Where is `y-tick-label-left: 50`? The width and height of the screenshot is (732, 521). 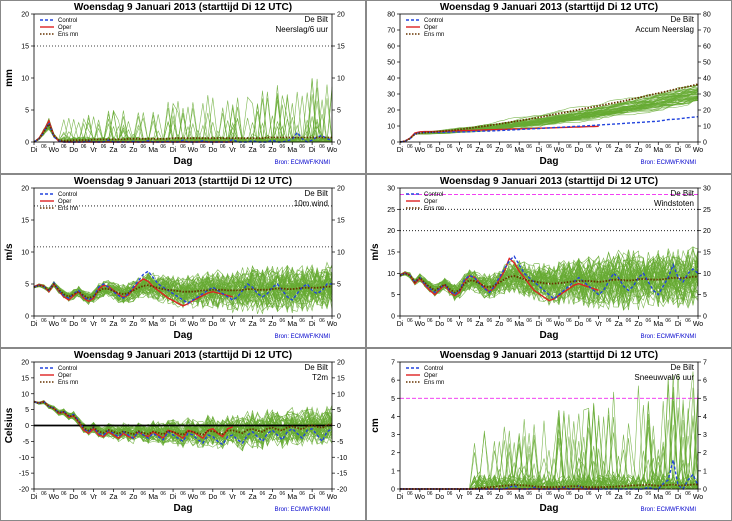 y-tick-label-left: 50 is located at coordinates (391, 63).